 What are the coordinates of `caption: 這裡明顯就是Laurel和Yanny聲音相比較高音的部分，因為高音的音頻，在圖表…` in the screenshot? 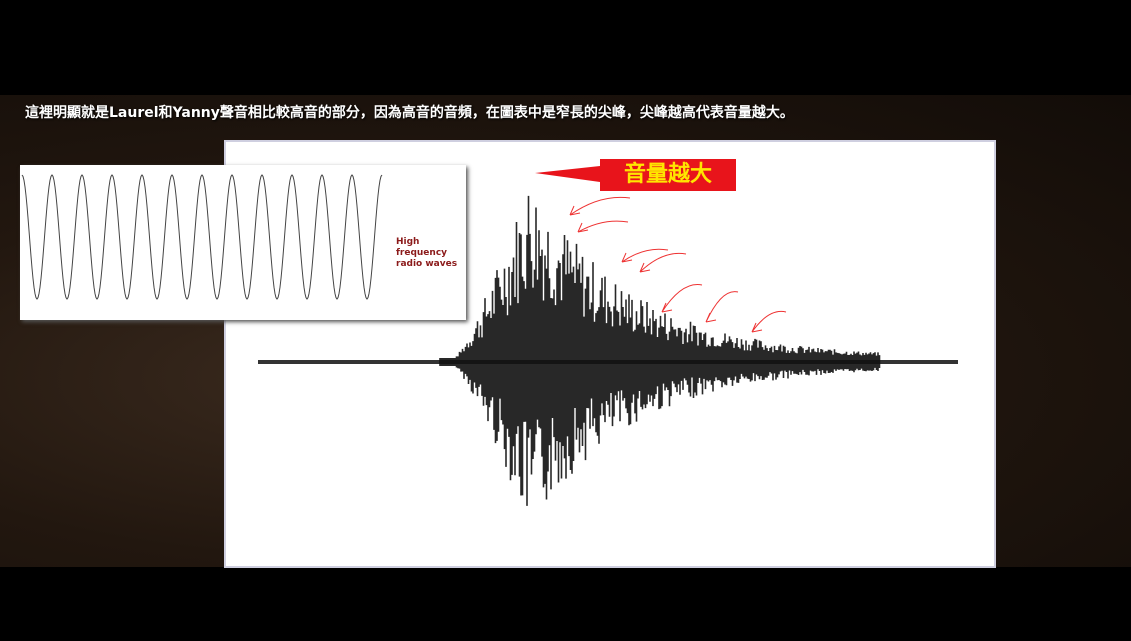 It's located at (409, 113).